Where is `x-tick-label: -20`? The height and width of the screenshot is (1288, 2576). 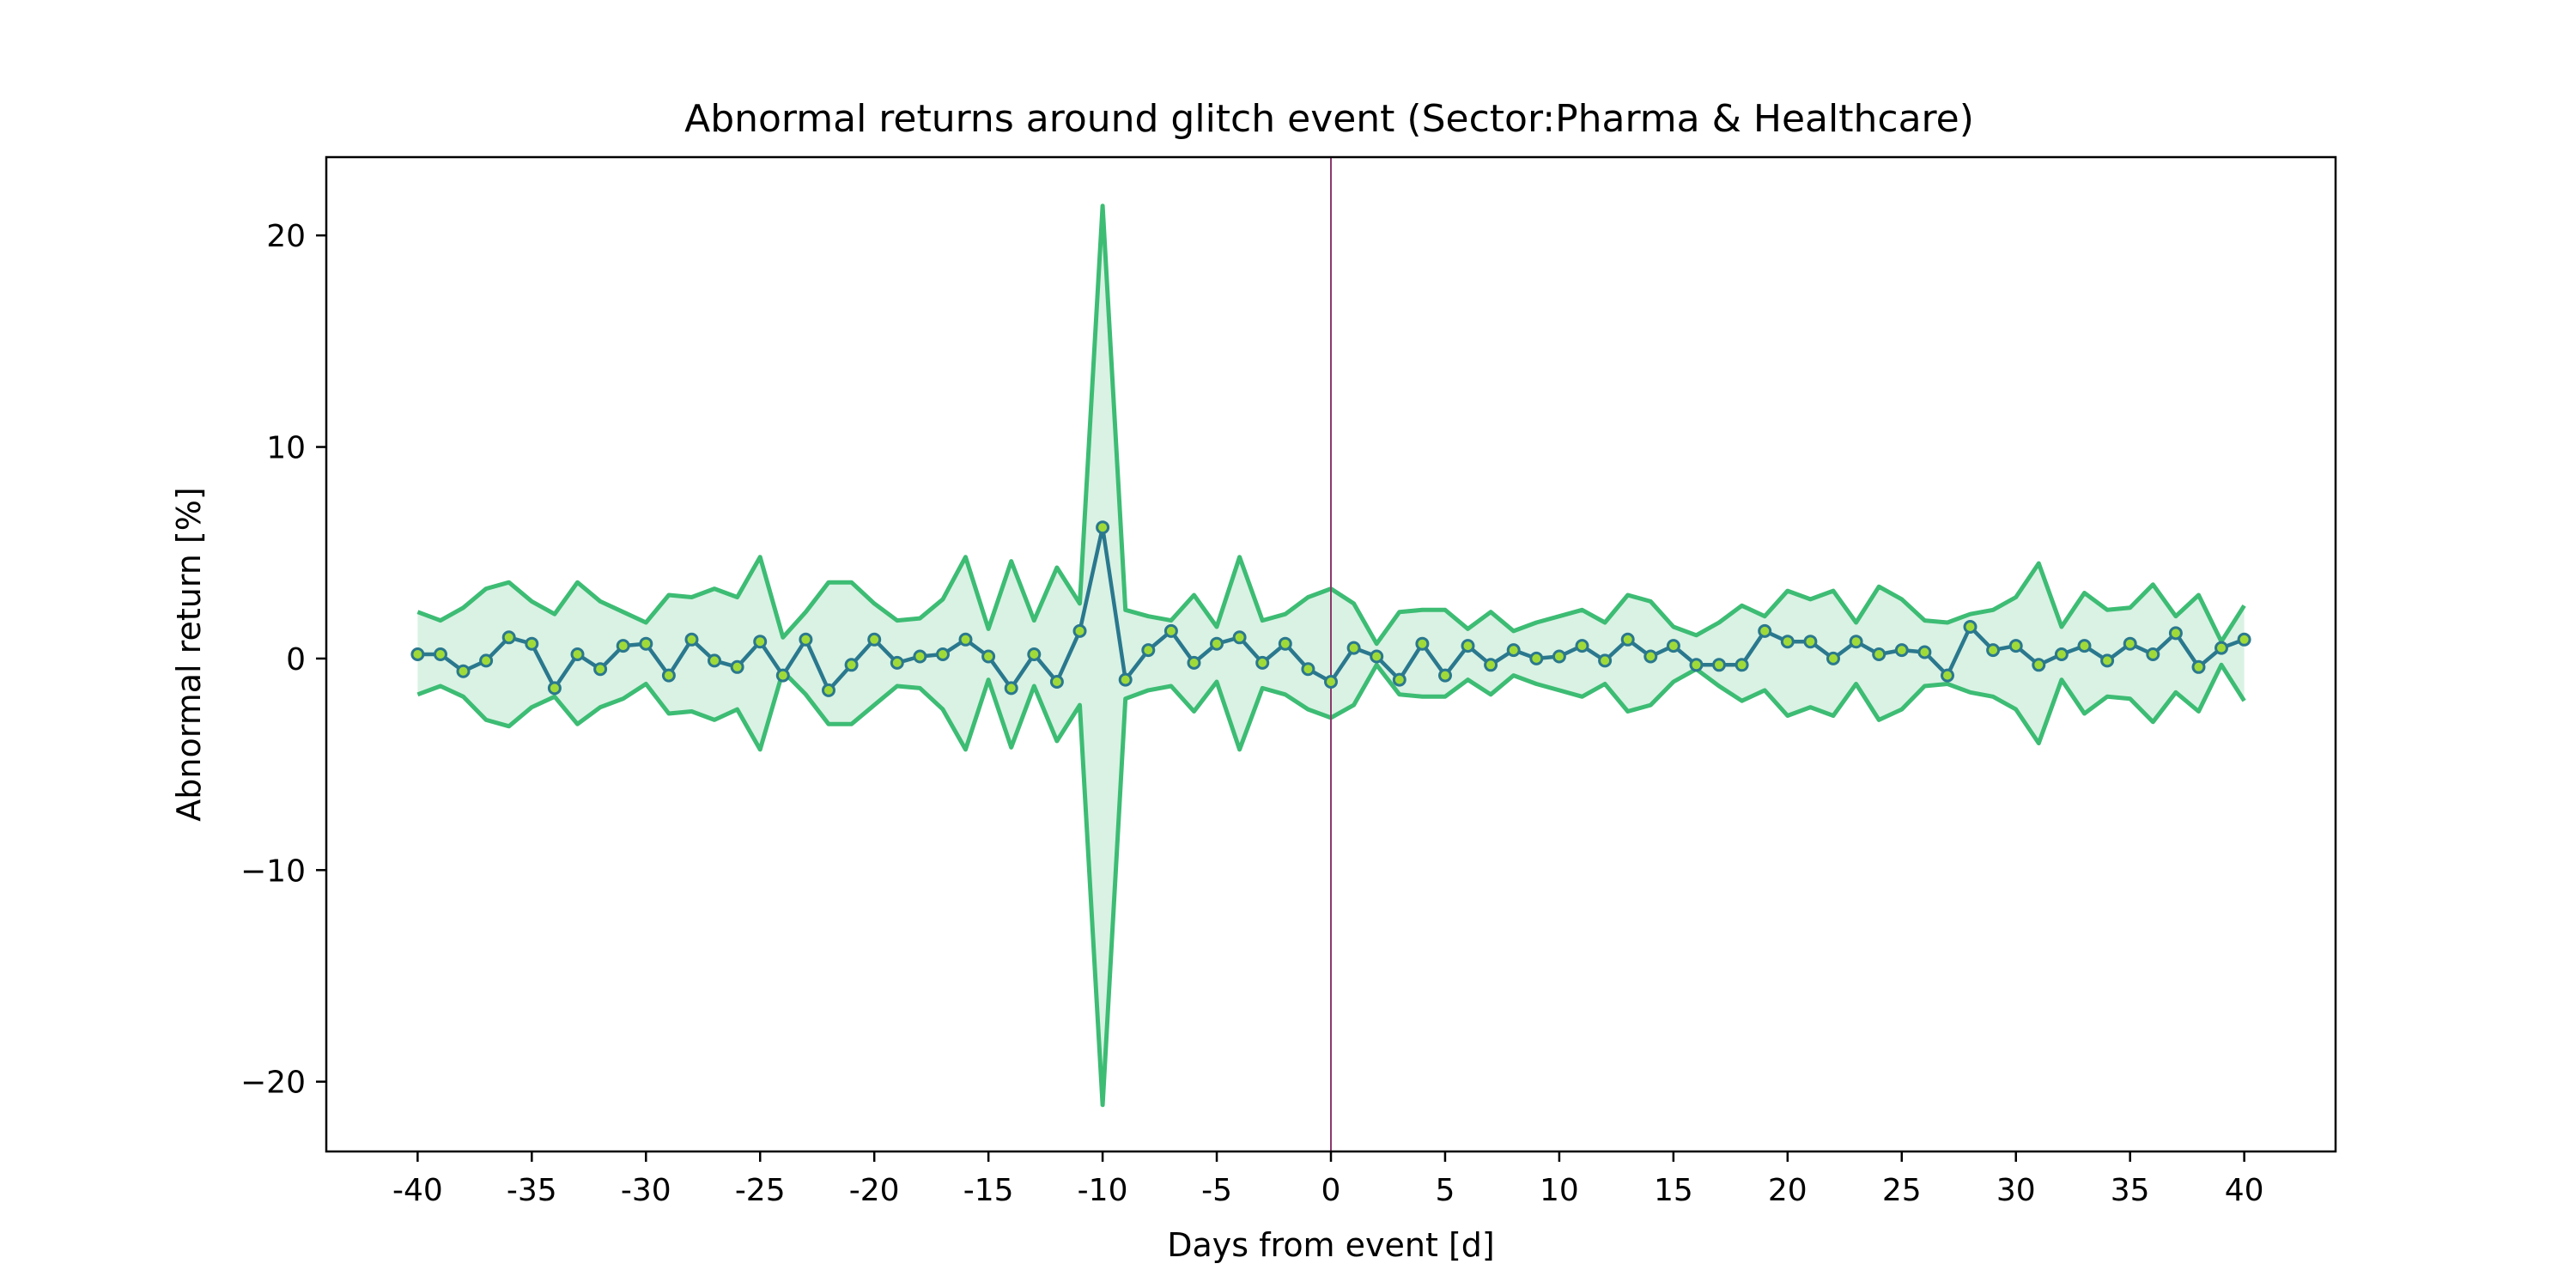
x-tick-label: -20 is located at coordinates (874, 1191).